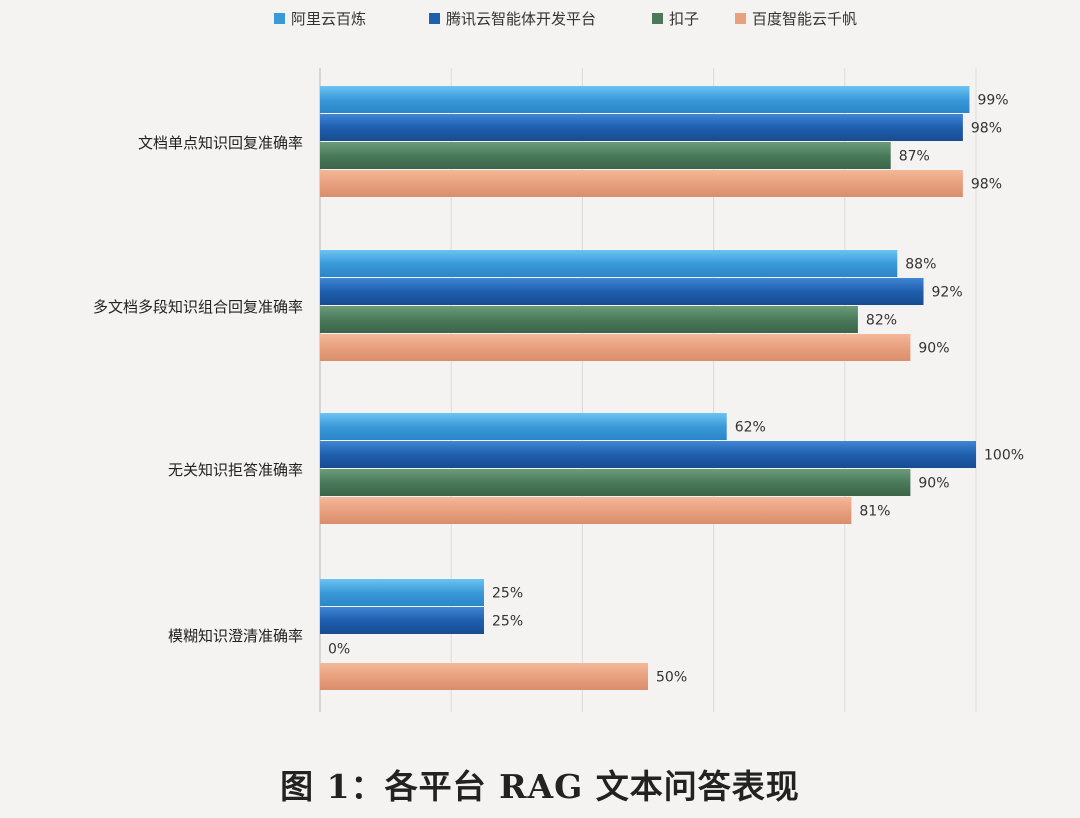 The height and width of the screenshot is (818, 1080). I want to click on data-label: 81%, so click(874, 512).